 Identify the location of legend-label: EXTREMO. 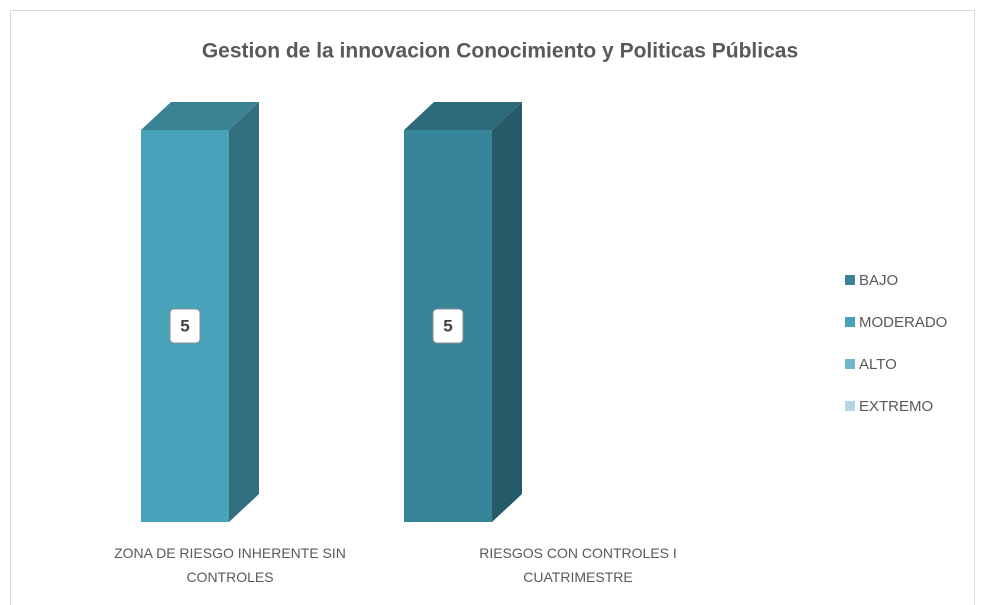
(896, 406).